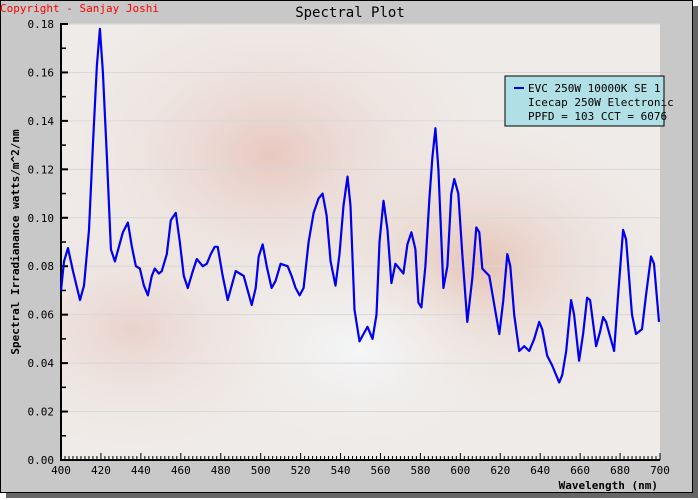 The width and height of the screenshot is (700, 500). What do you see at coordinates (608, 485) in the screenshot?
I see `x-axis-label: Wavelength (nm)` at bounding box center [608, 485].